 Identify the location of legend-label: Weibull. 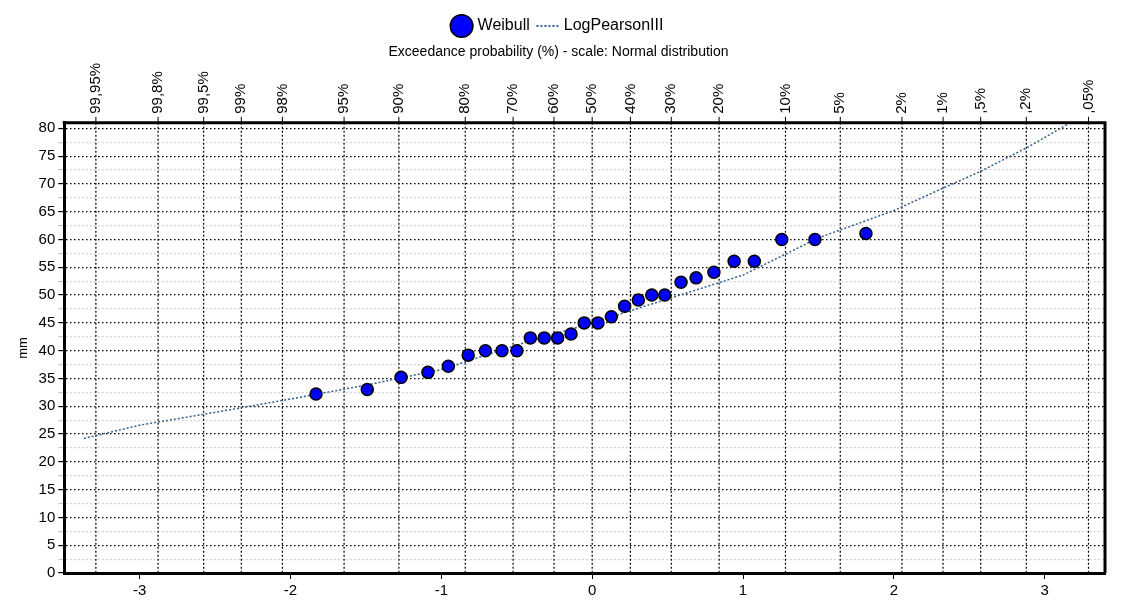
(503, 25).